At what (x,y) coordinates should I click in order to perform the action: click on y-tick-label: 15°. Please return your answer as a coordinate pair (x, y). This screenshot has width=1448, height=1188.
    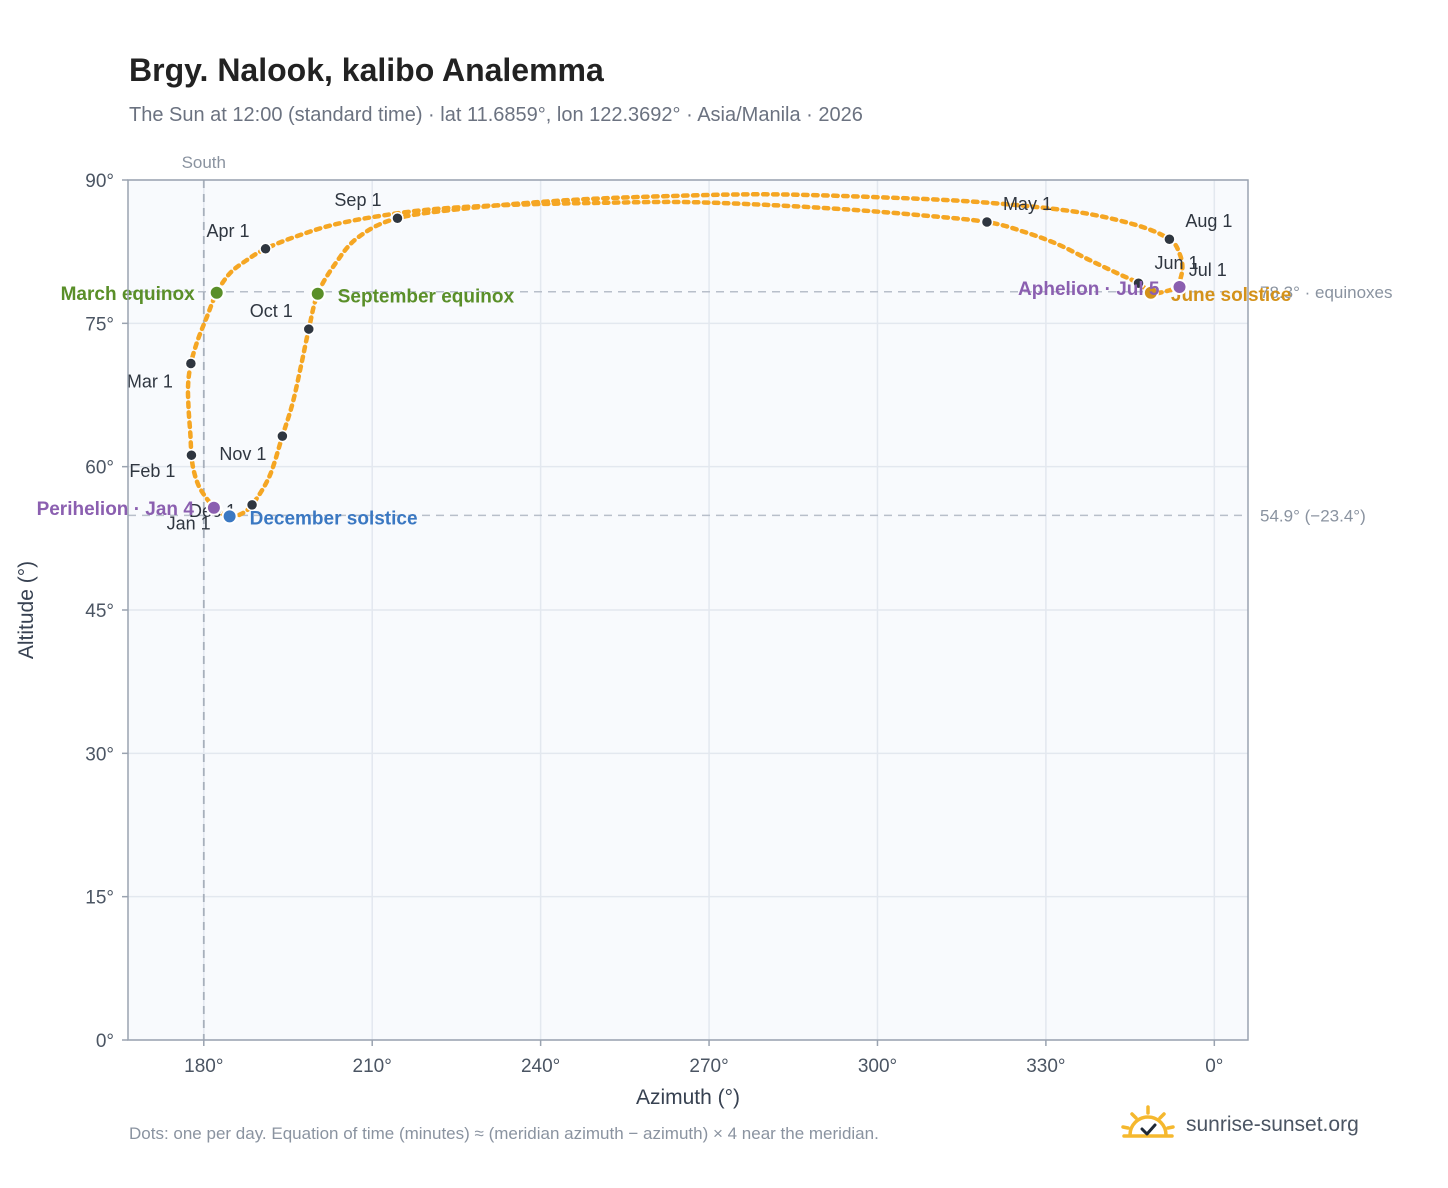
    Looking at the image, I should click on (99, 898).